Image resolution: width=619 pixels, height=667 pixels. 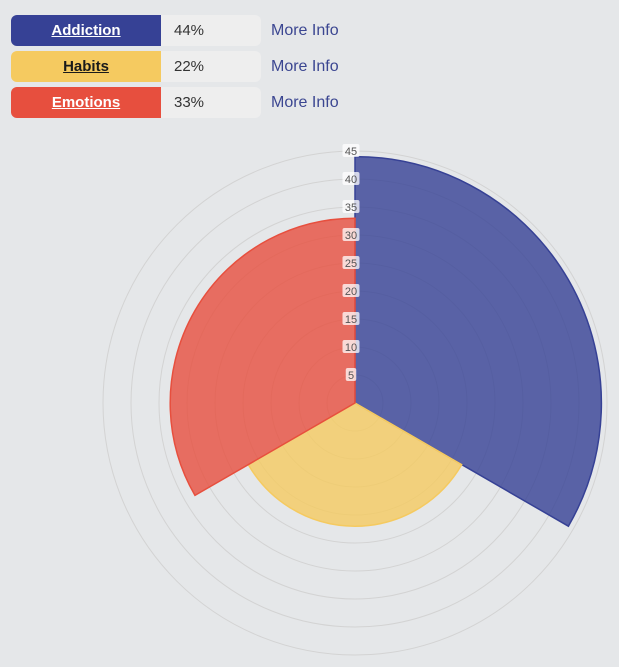 I want to click on emotions-label-button: Emotions, so click(x=86, y=102).